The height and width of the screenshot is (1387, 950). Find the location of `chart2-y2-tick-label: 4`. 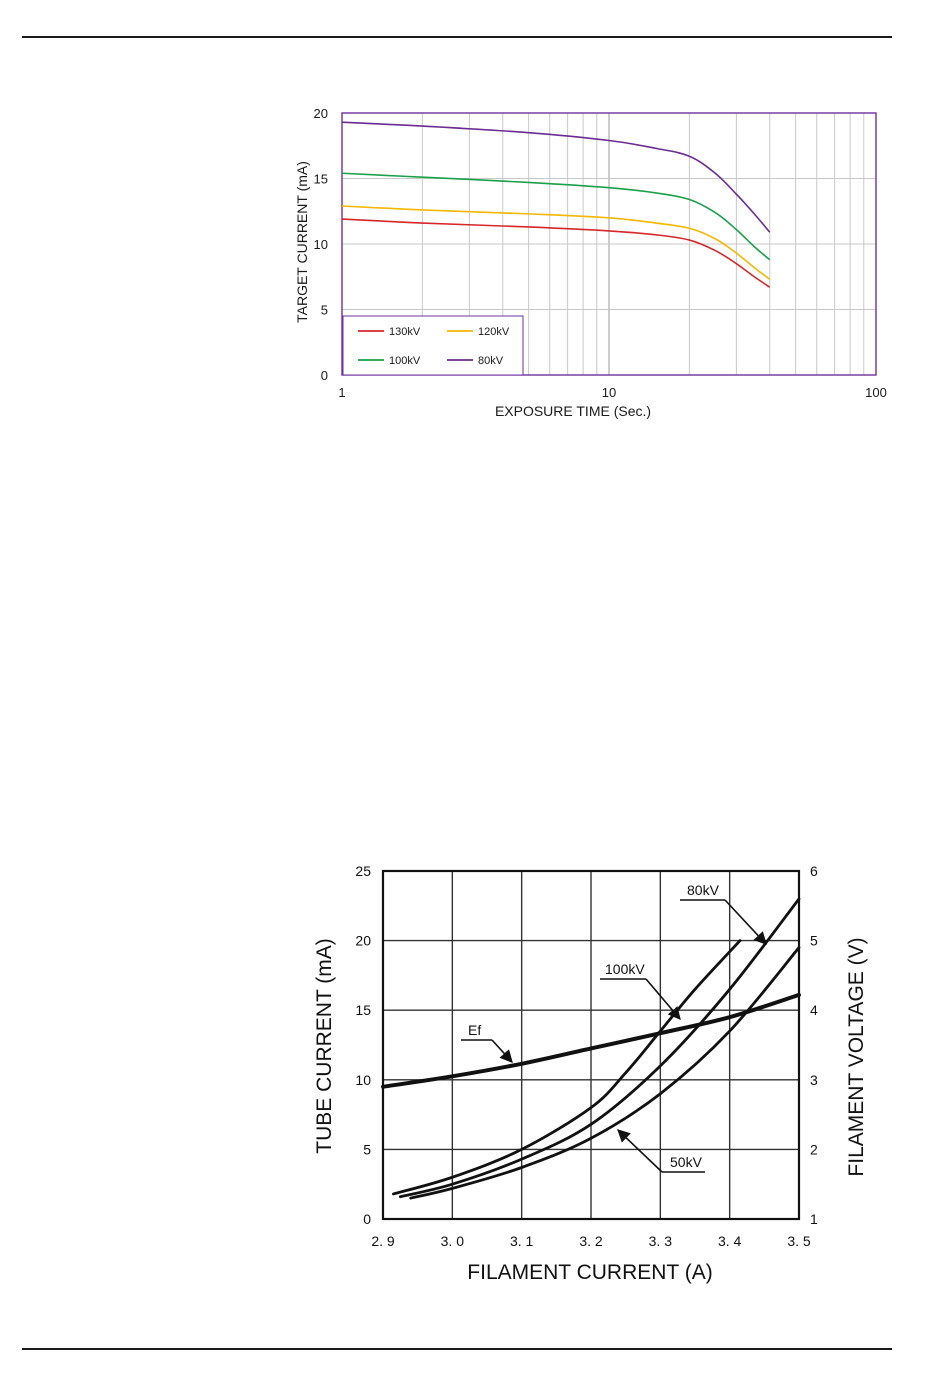

chart2-y2-tick-label: 4 is located at coordinates (814, 1010).